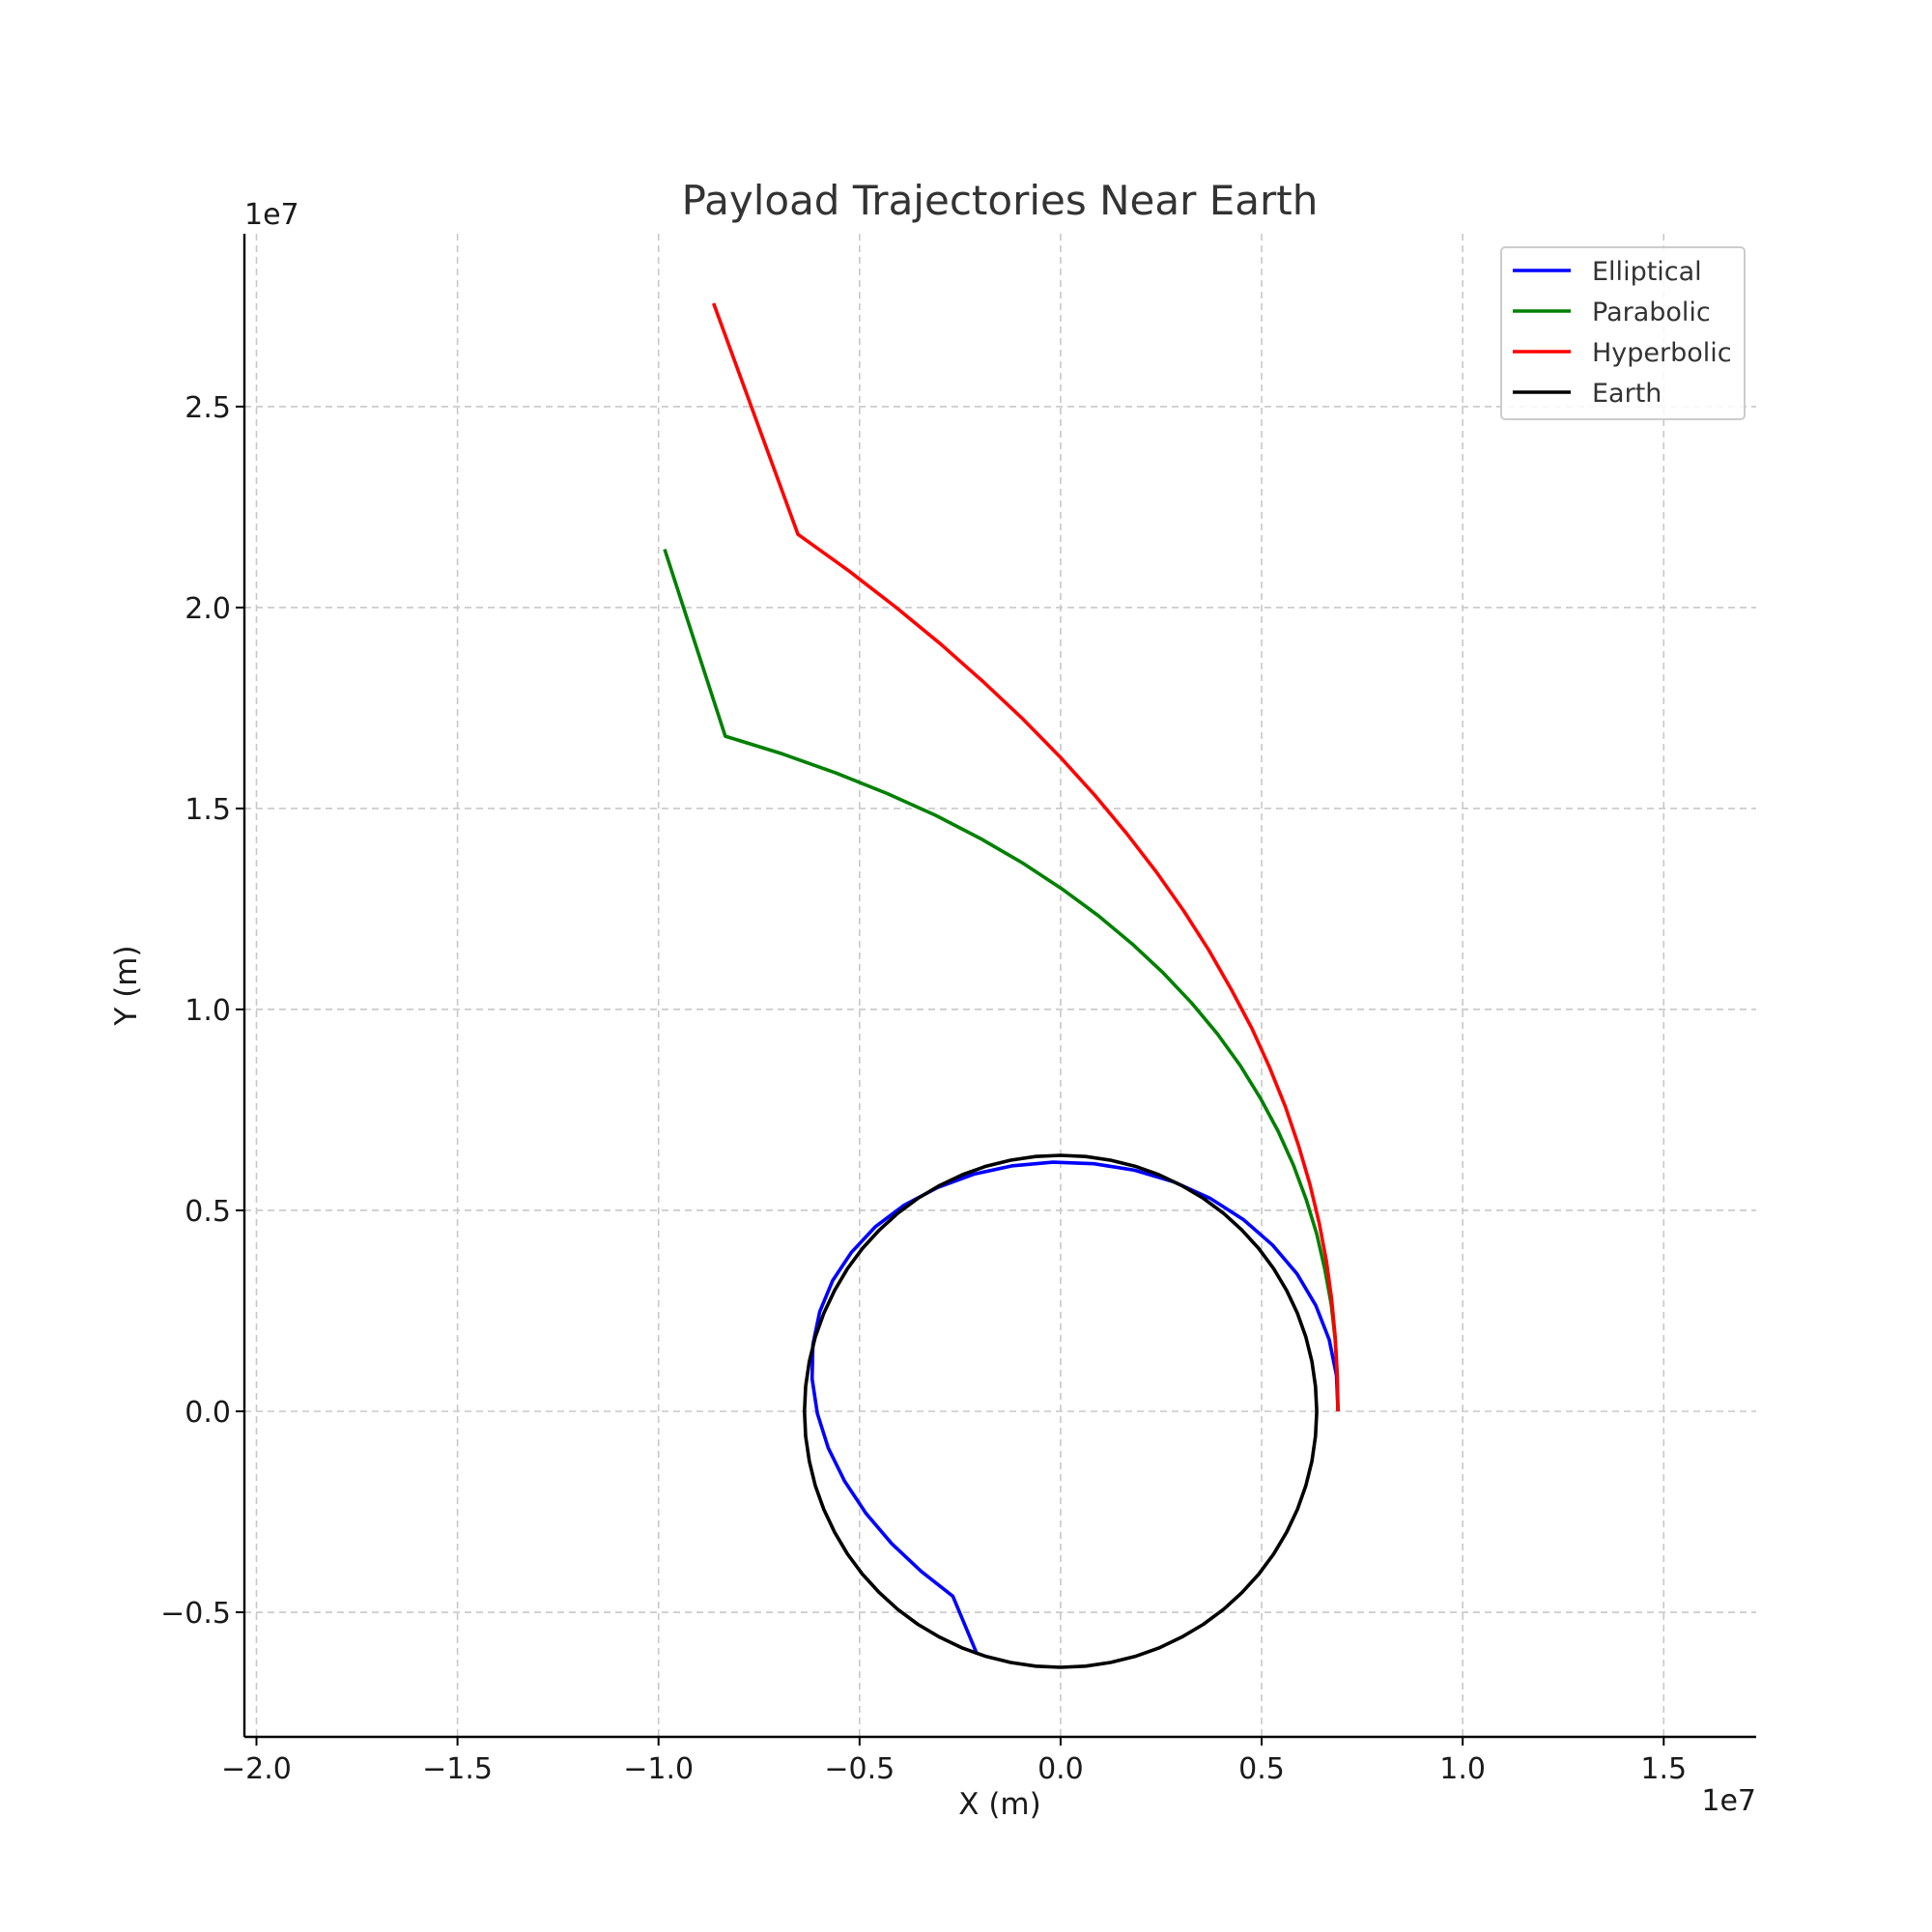  I want to click on y-tick-label-3: 1.0, so click(208, 1011).